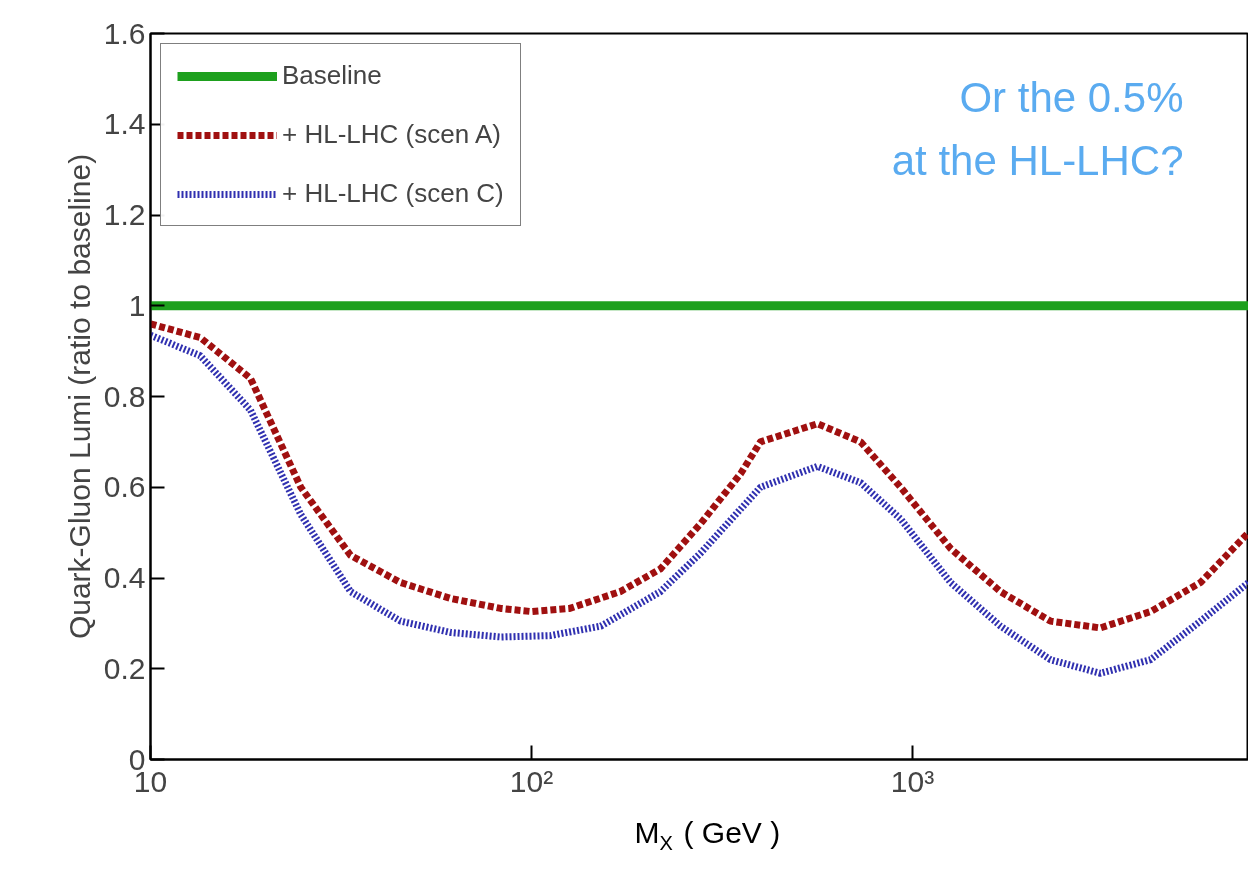  What do you see at coordinates (124, 33) in the screenshot?
I see `y-tick-label: 1.6` at bounding box center [124, 33].